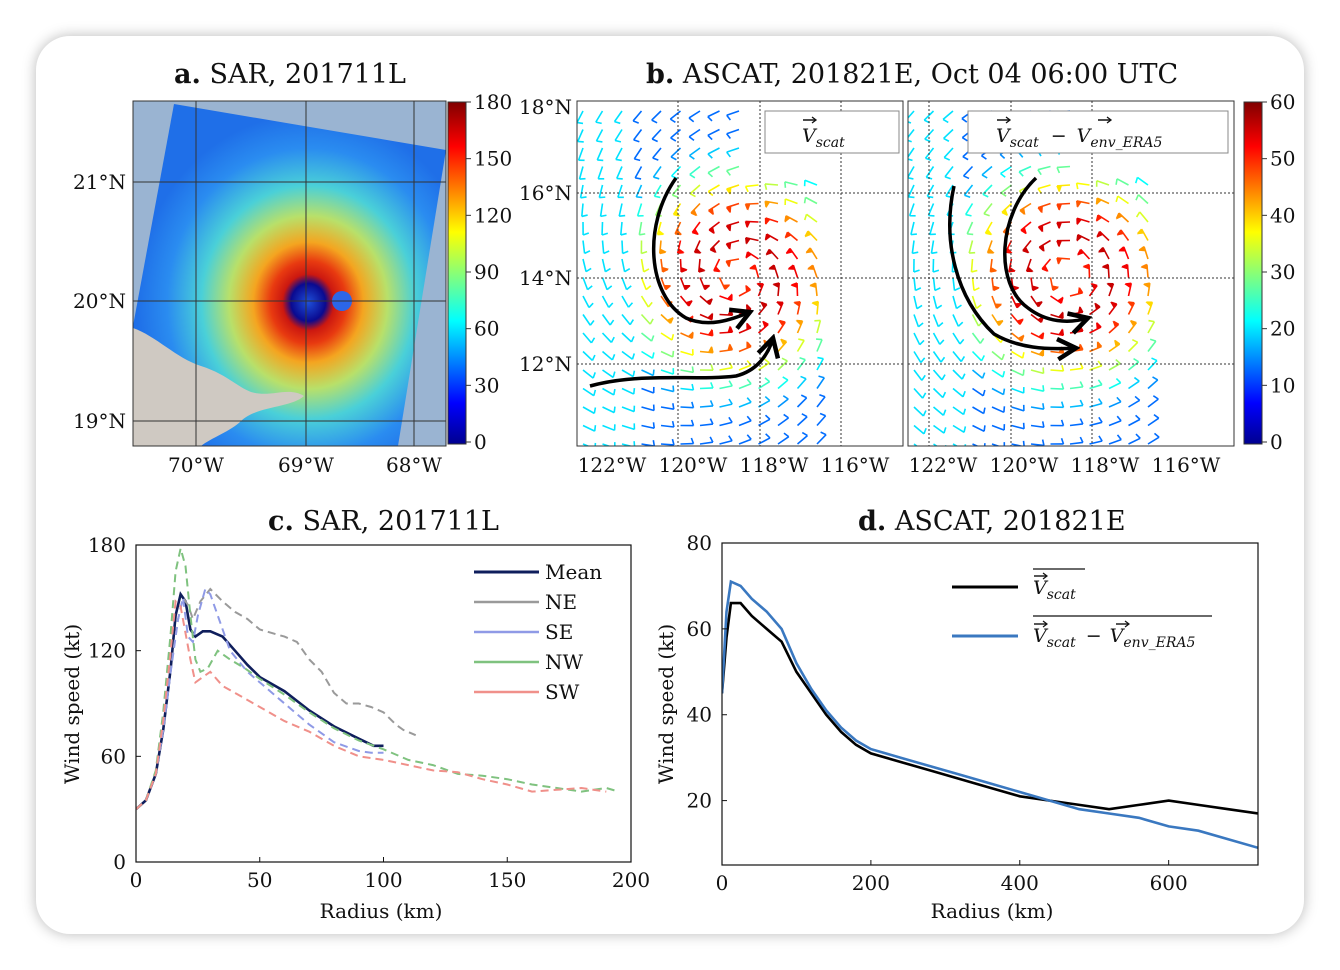  Describe the element at coordinates (457, 273) in the screenshot. I see `panel-a-colorbar` at that location.